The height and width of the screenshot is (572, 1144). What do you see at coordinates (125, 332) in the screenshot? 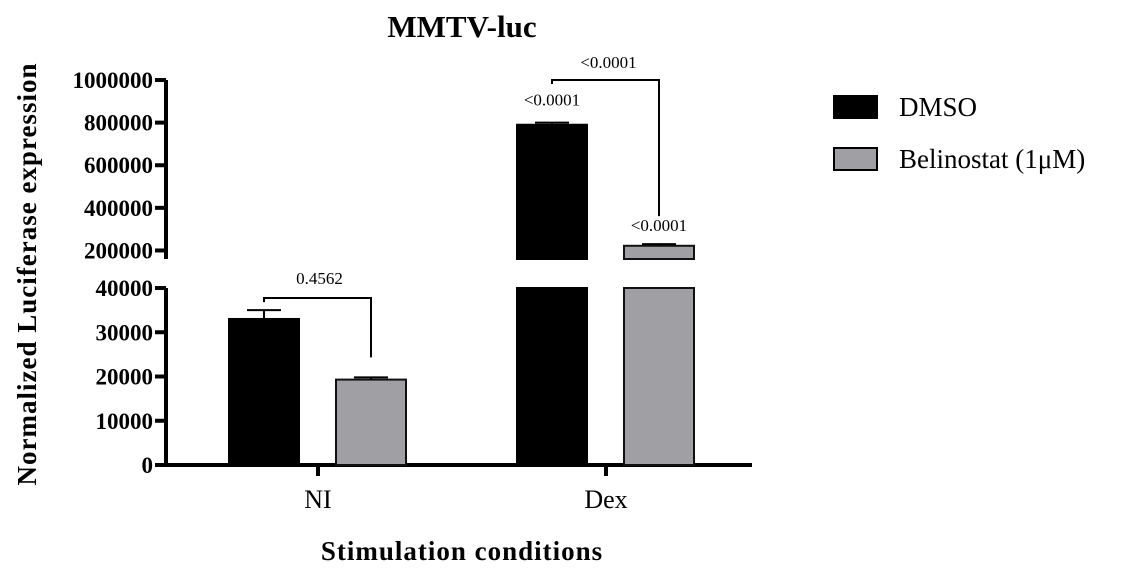
I see `y-tick-label: 30000` at bounding box center [125, 332].